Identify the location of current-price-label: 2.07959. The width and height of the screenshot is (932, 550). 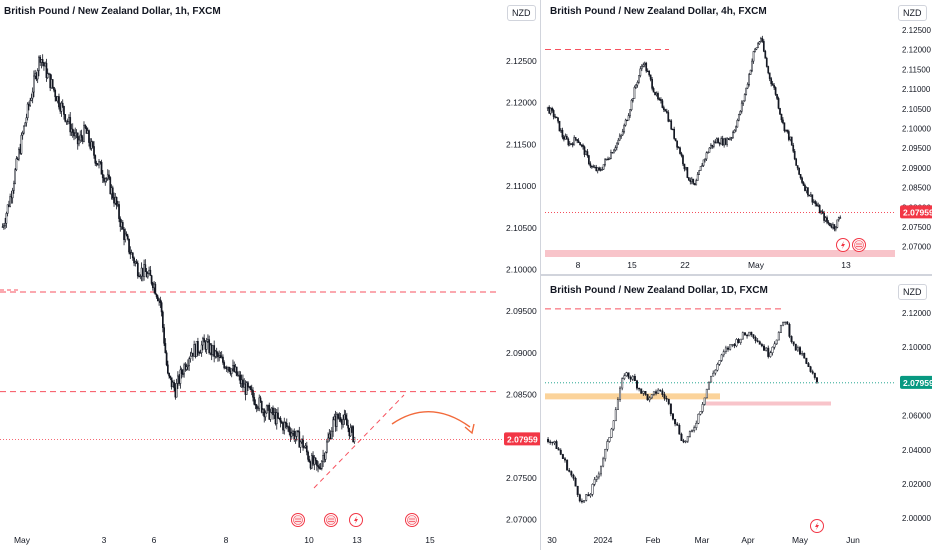
(522, 439).